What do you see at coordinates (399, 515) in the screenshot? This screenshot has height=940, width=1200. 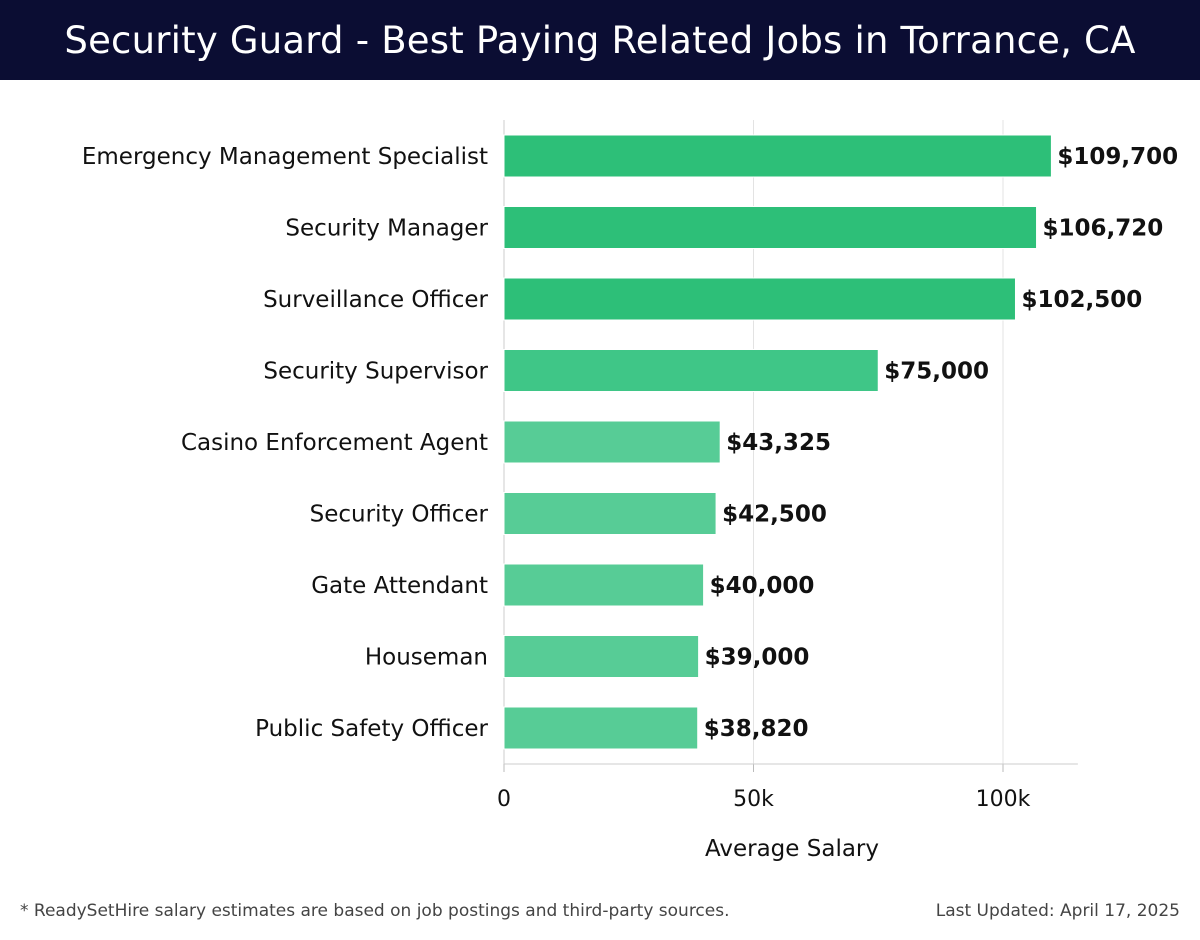 I see `category-label: Security Officer` at bounding box center [399, 515].